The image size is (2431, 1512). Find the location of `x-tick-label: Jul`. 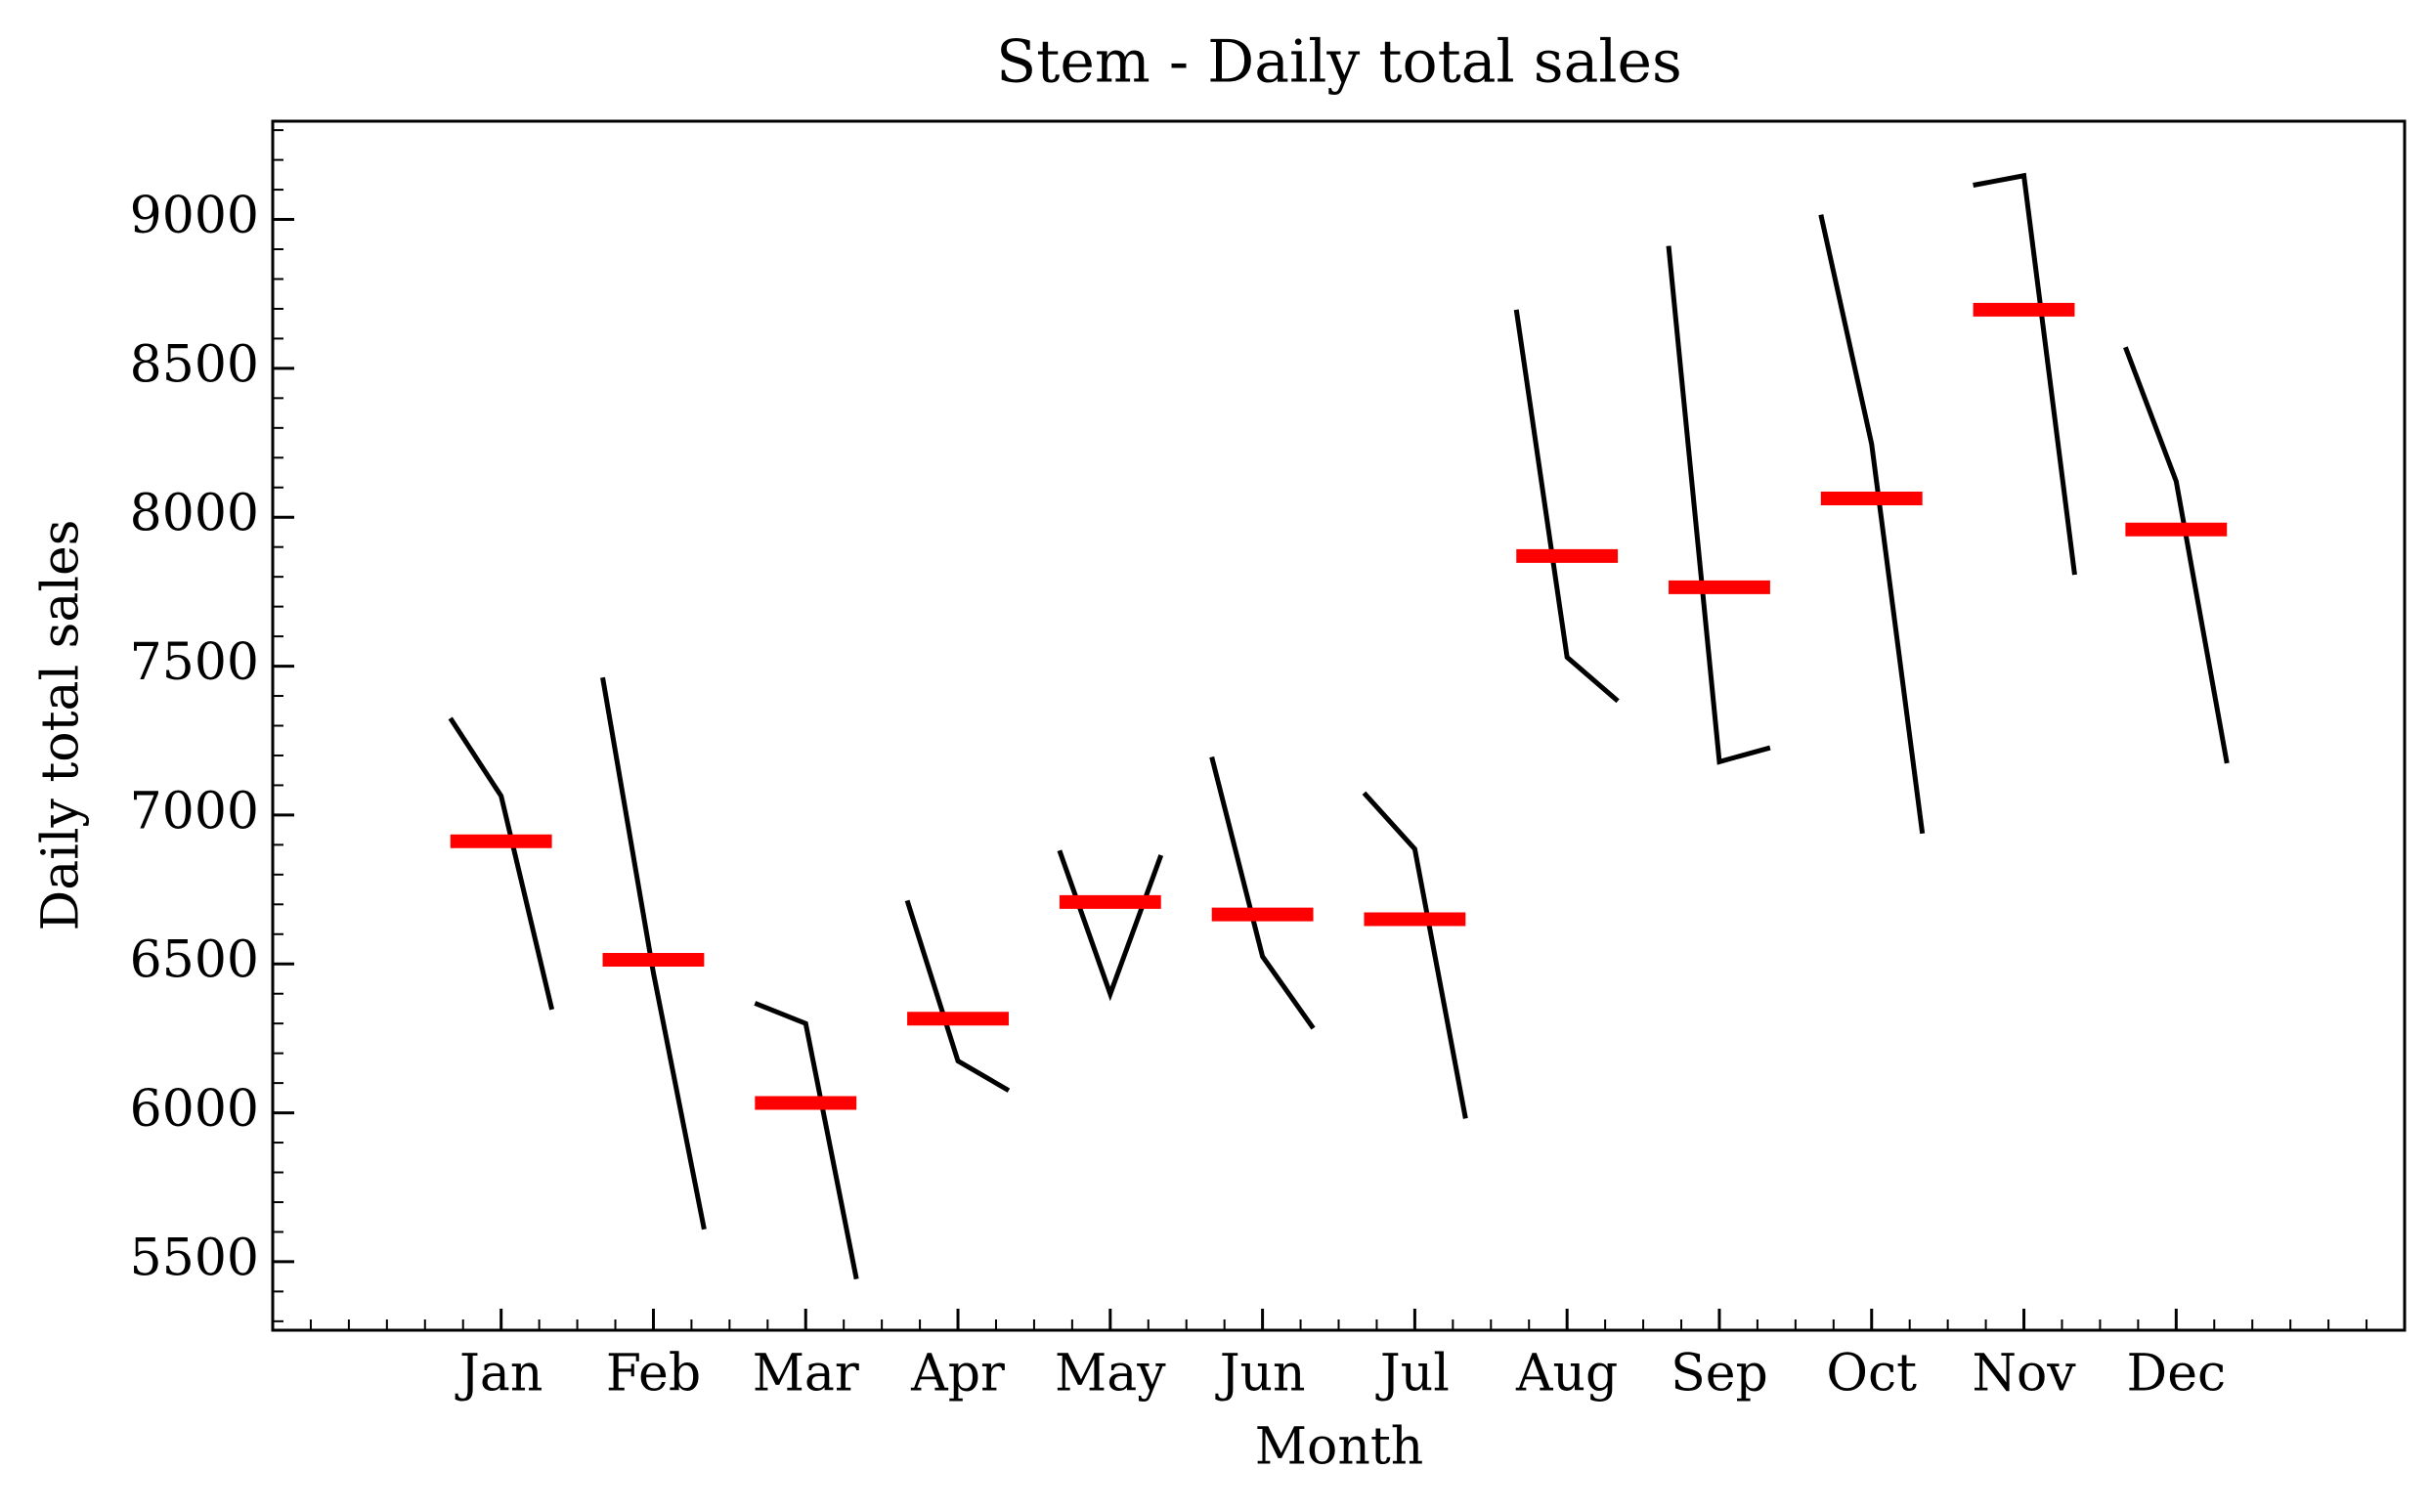

x-tick-label: Jul is located at coordinates (1412, 1374).